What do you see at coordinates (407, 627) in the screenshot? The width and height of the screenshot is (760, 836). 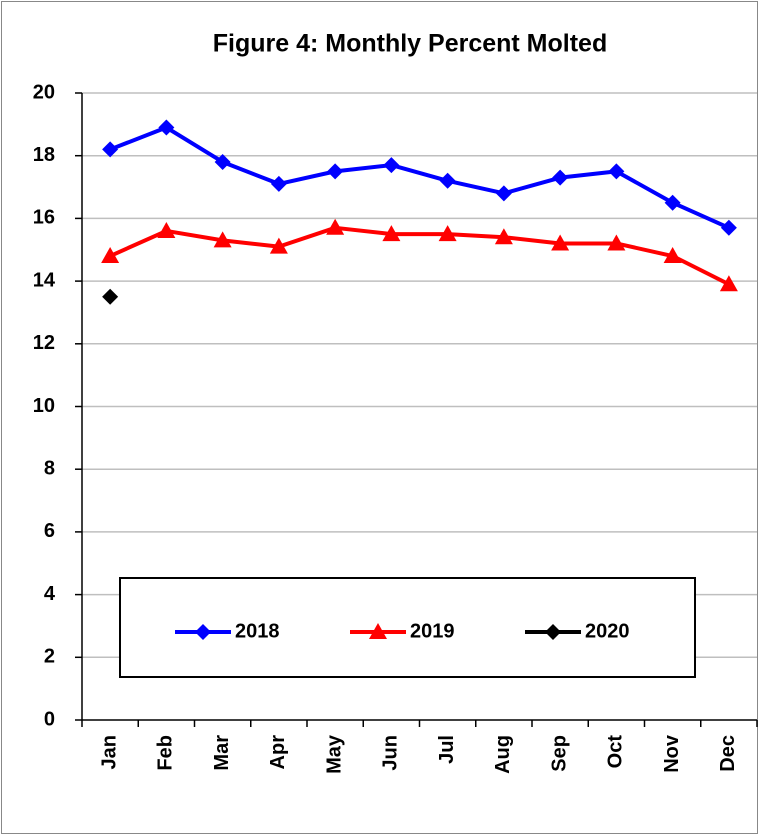 I see `legend-box` at bounding box center [407, 627].